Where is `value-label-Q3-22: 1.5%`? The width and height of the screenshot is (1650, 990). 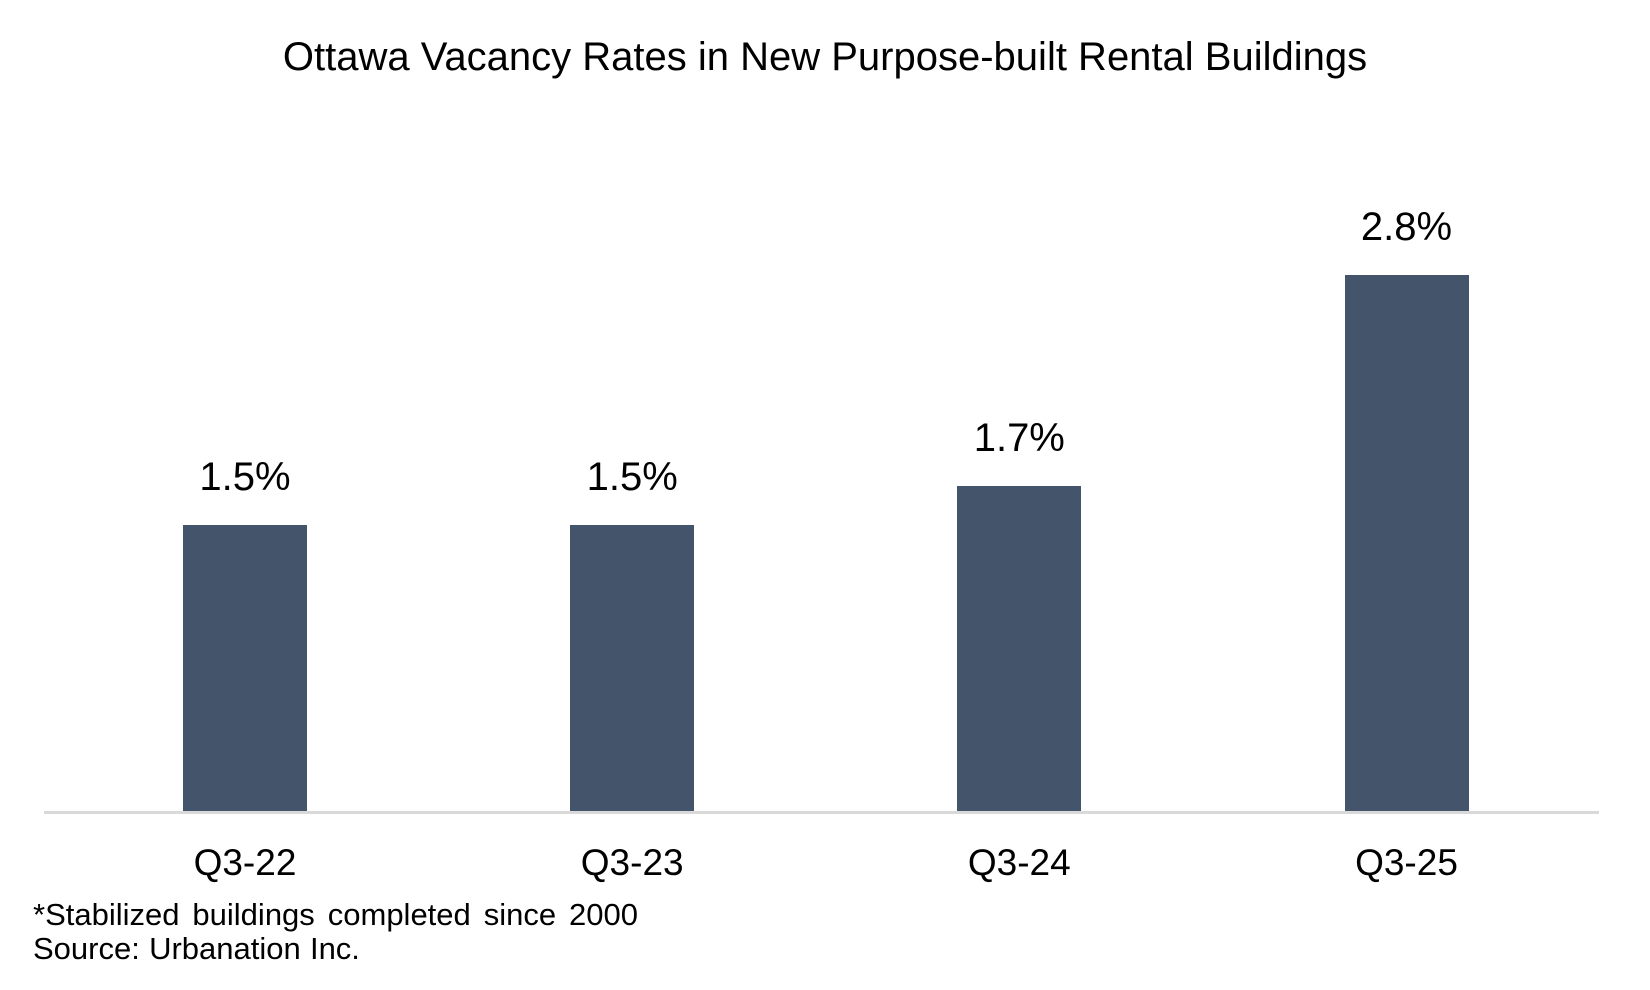
value-label-Q3-22: 1.5% is located at coordinates (245, 477).